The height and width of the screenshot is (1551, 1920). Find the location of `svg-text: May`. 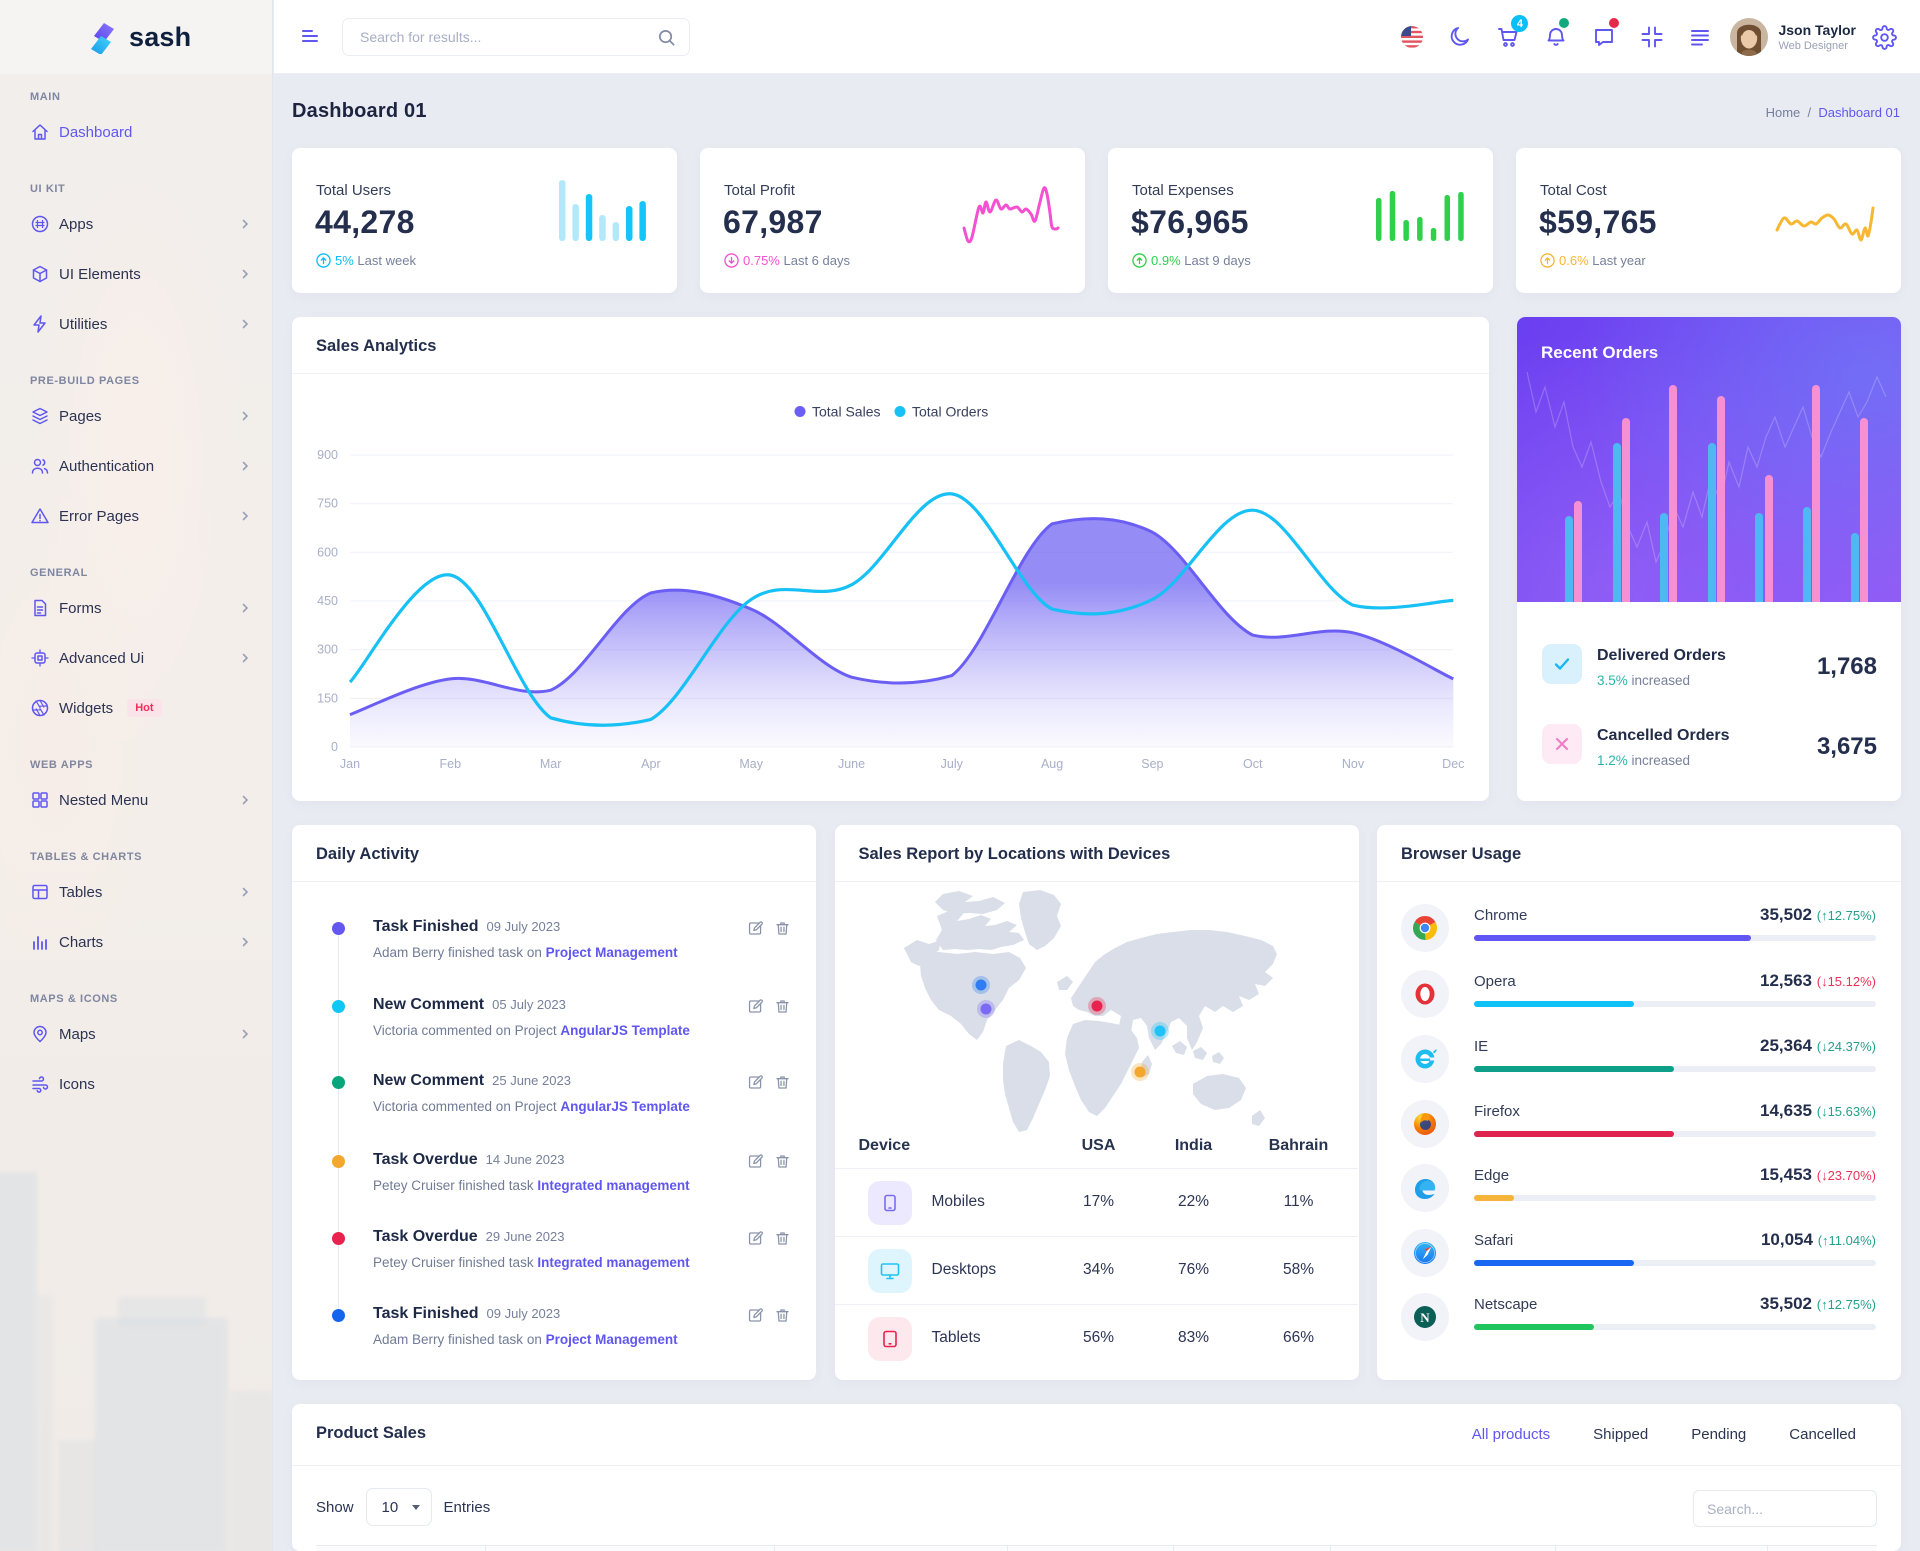

svg-text: May is located at coordinates (751, 764).